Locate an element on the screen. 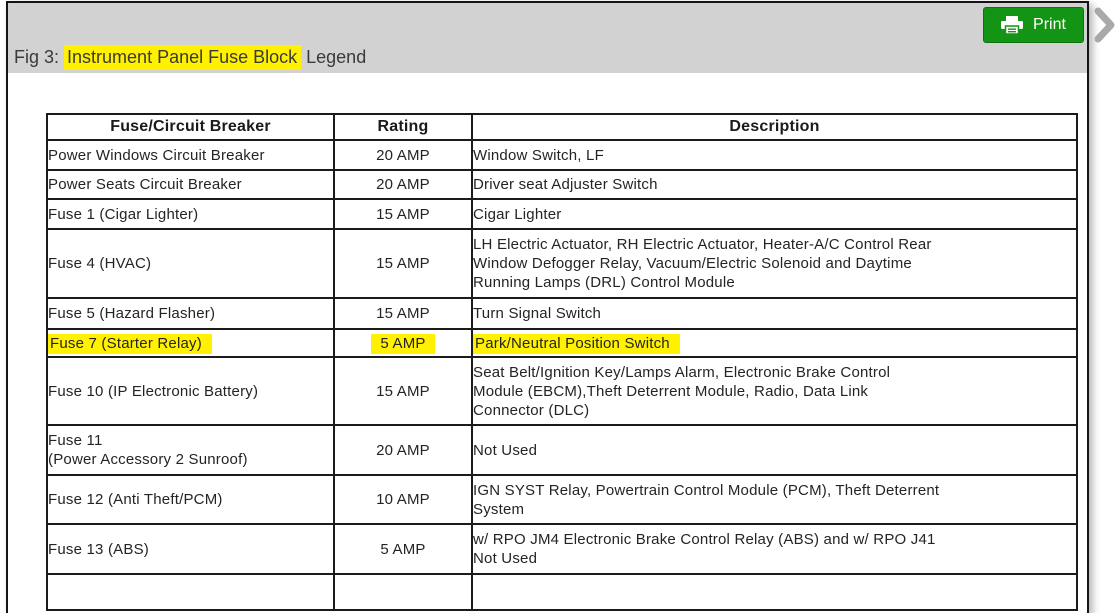 The width and height of the screenshot is (1115, 613). cell-fuse: Power Windows Circuit Breaker is located at coordinates (190, 155).